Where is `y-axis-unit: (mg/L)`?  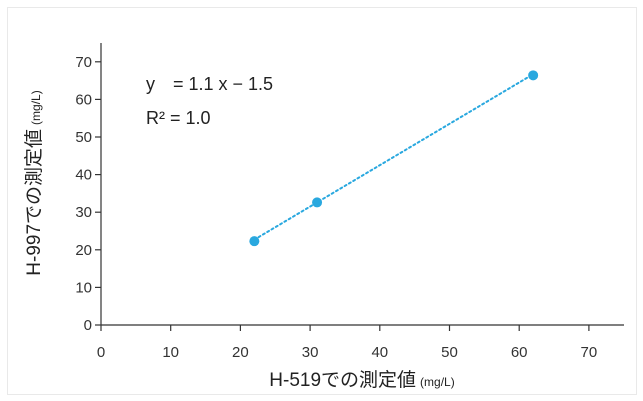
y-axis-unit: (mg/L) is located at coordinates (36, 107).